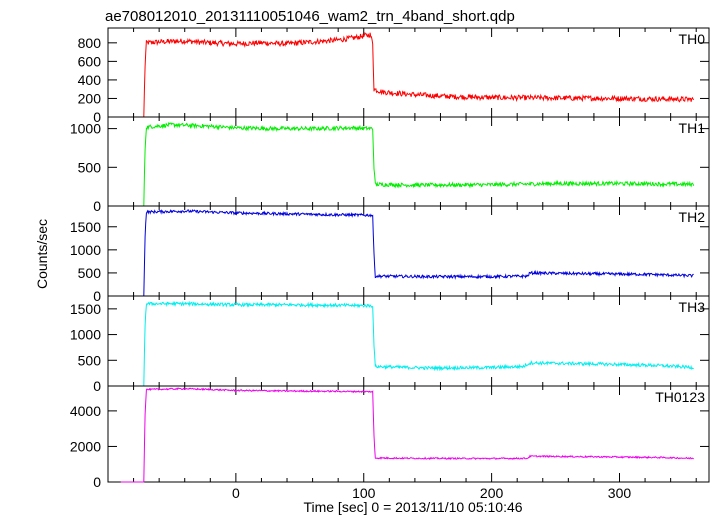 This screenshot has height=516, width=717. I want to click on y-tick-label: 200, so click(90, 98).